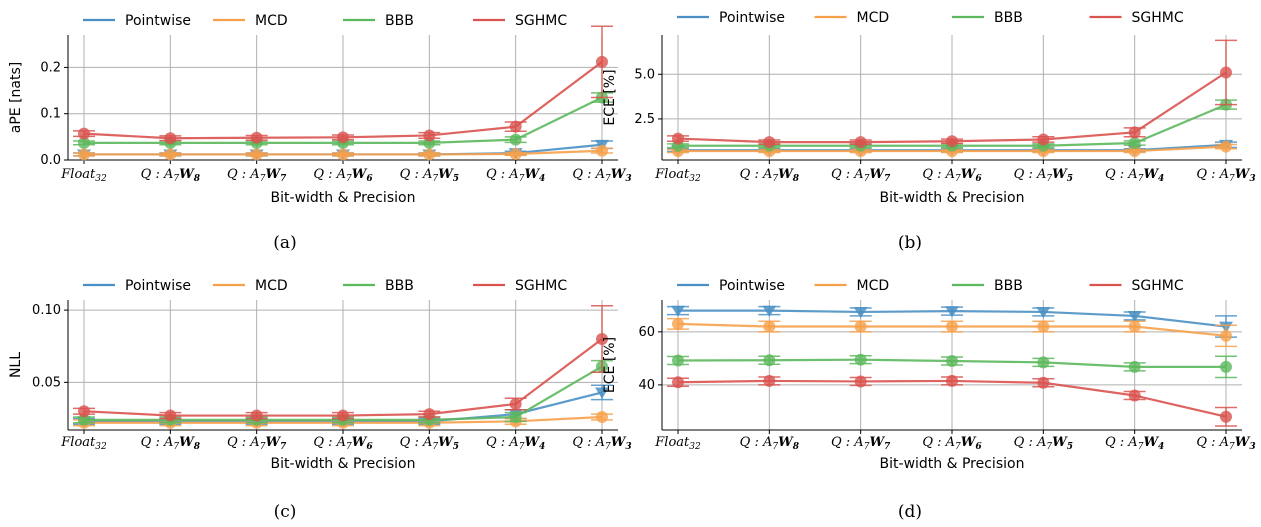 The width and height of the screenshot is (1261, 527). Describe the element at coordinates (285, 243) in the screenshot. I see `caption-a: (a)` at that location.